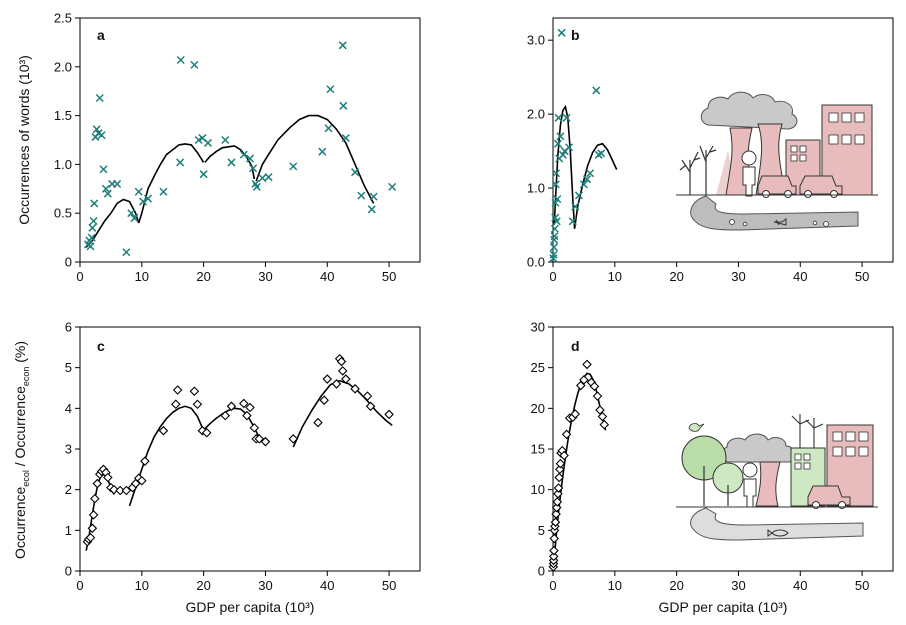  Describe the element at coordinates (389, 276) in the screenshot. I see `panel-a-xtick-label: 50` at that location.